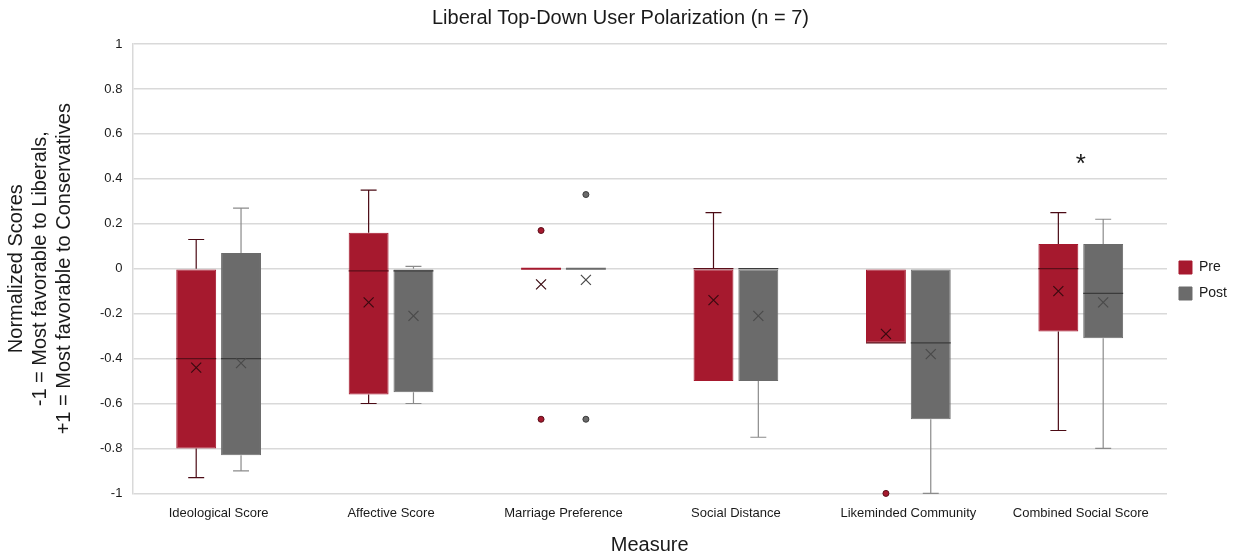  I want to click on y-tick-label: 0.8, so click(113, 88).